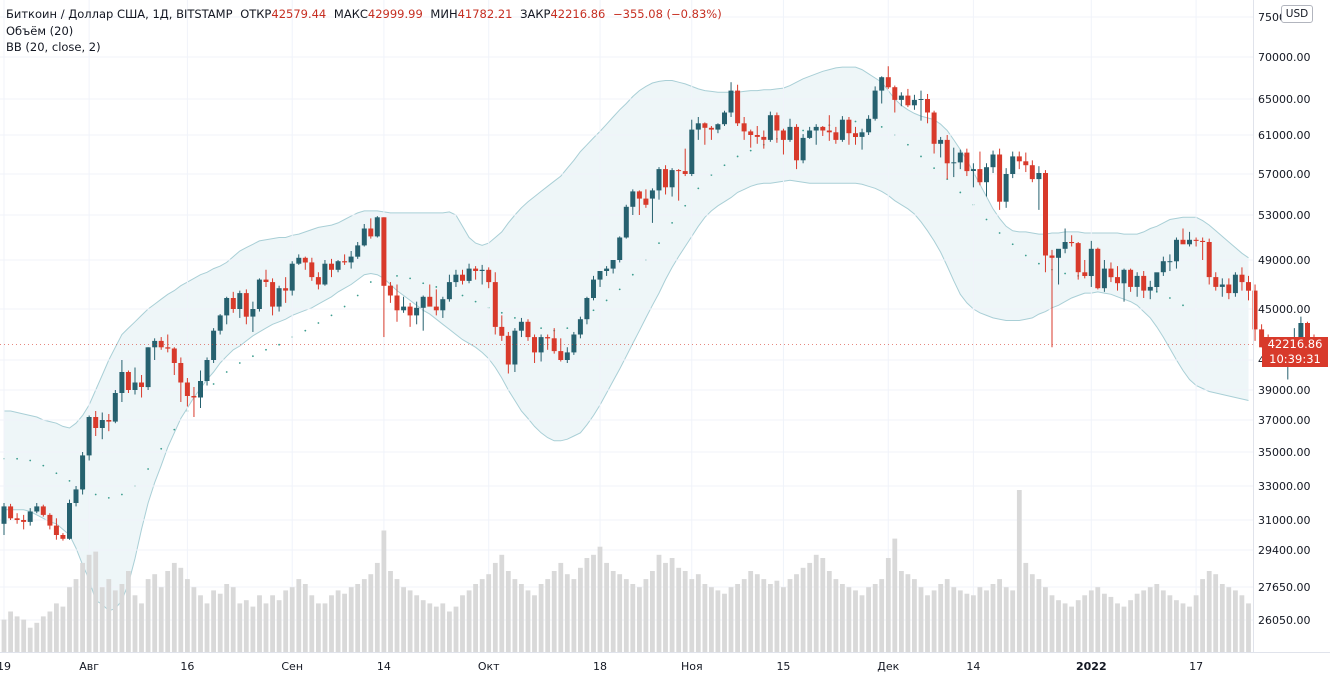  I want to click on volume-indicator-label: Объём (20), so click(40, 30).